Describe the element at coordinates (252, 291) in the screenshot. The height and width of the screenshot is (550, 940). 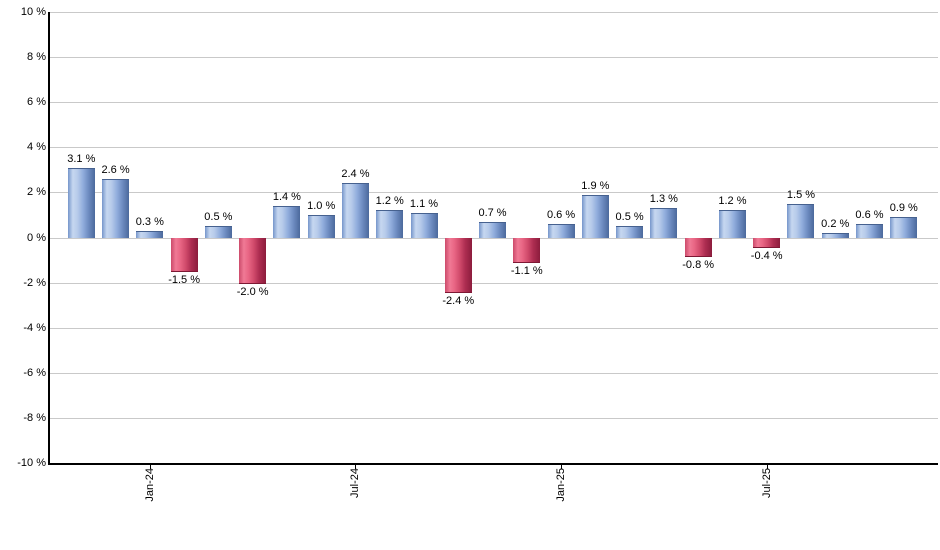
I see `bar-value-label: -2.0 %` at that location.